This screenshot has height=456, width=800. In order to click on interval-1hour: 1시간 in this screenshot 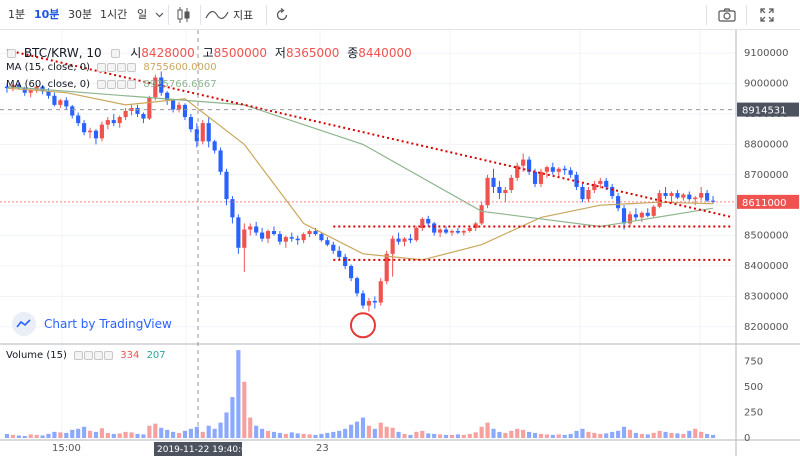, I will do `click(114, 14)`.